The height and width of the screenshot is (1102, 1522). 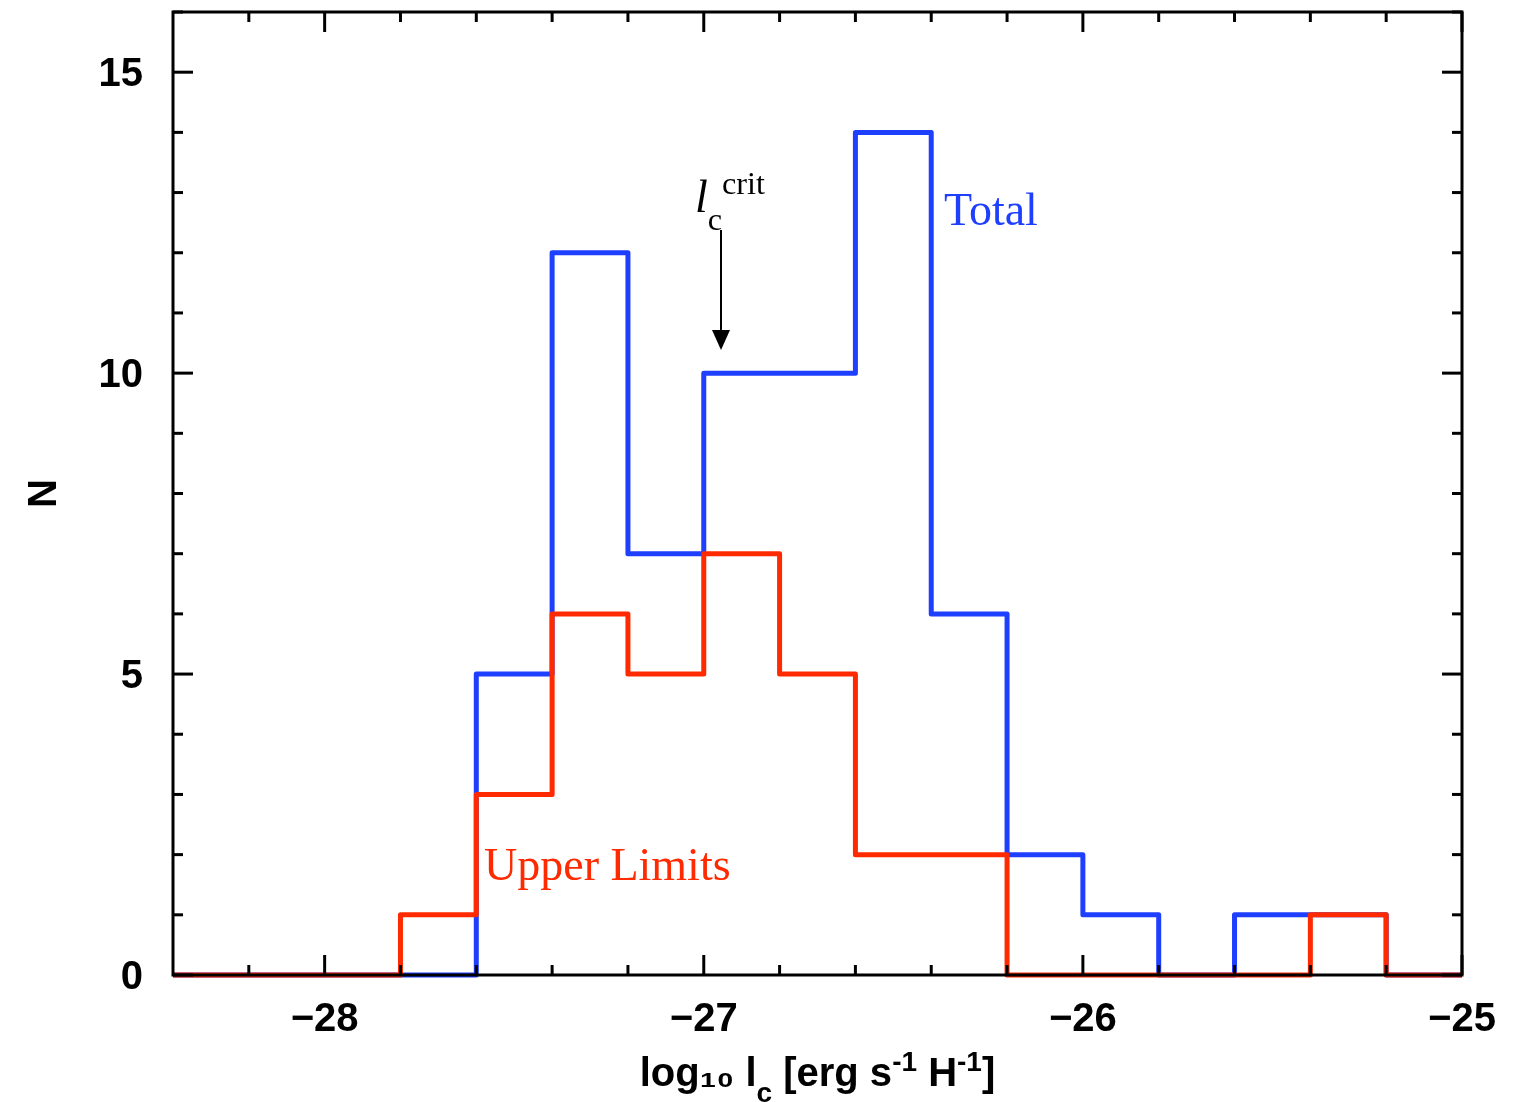 I want to click on y-tick-label: 10, so click(x=120, y=373).